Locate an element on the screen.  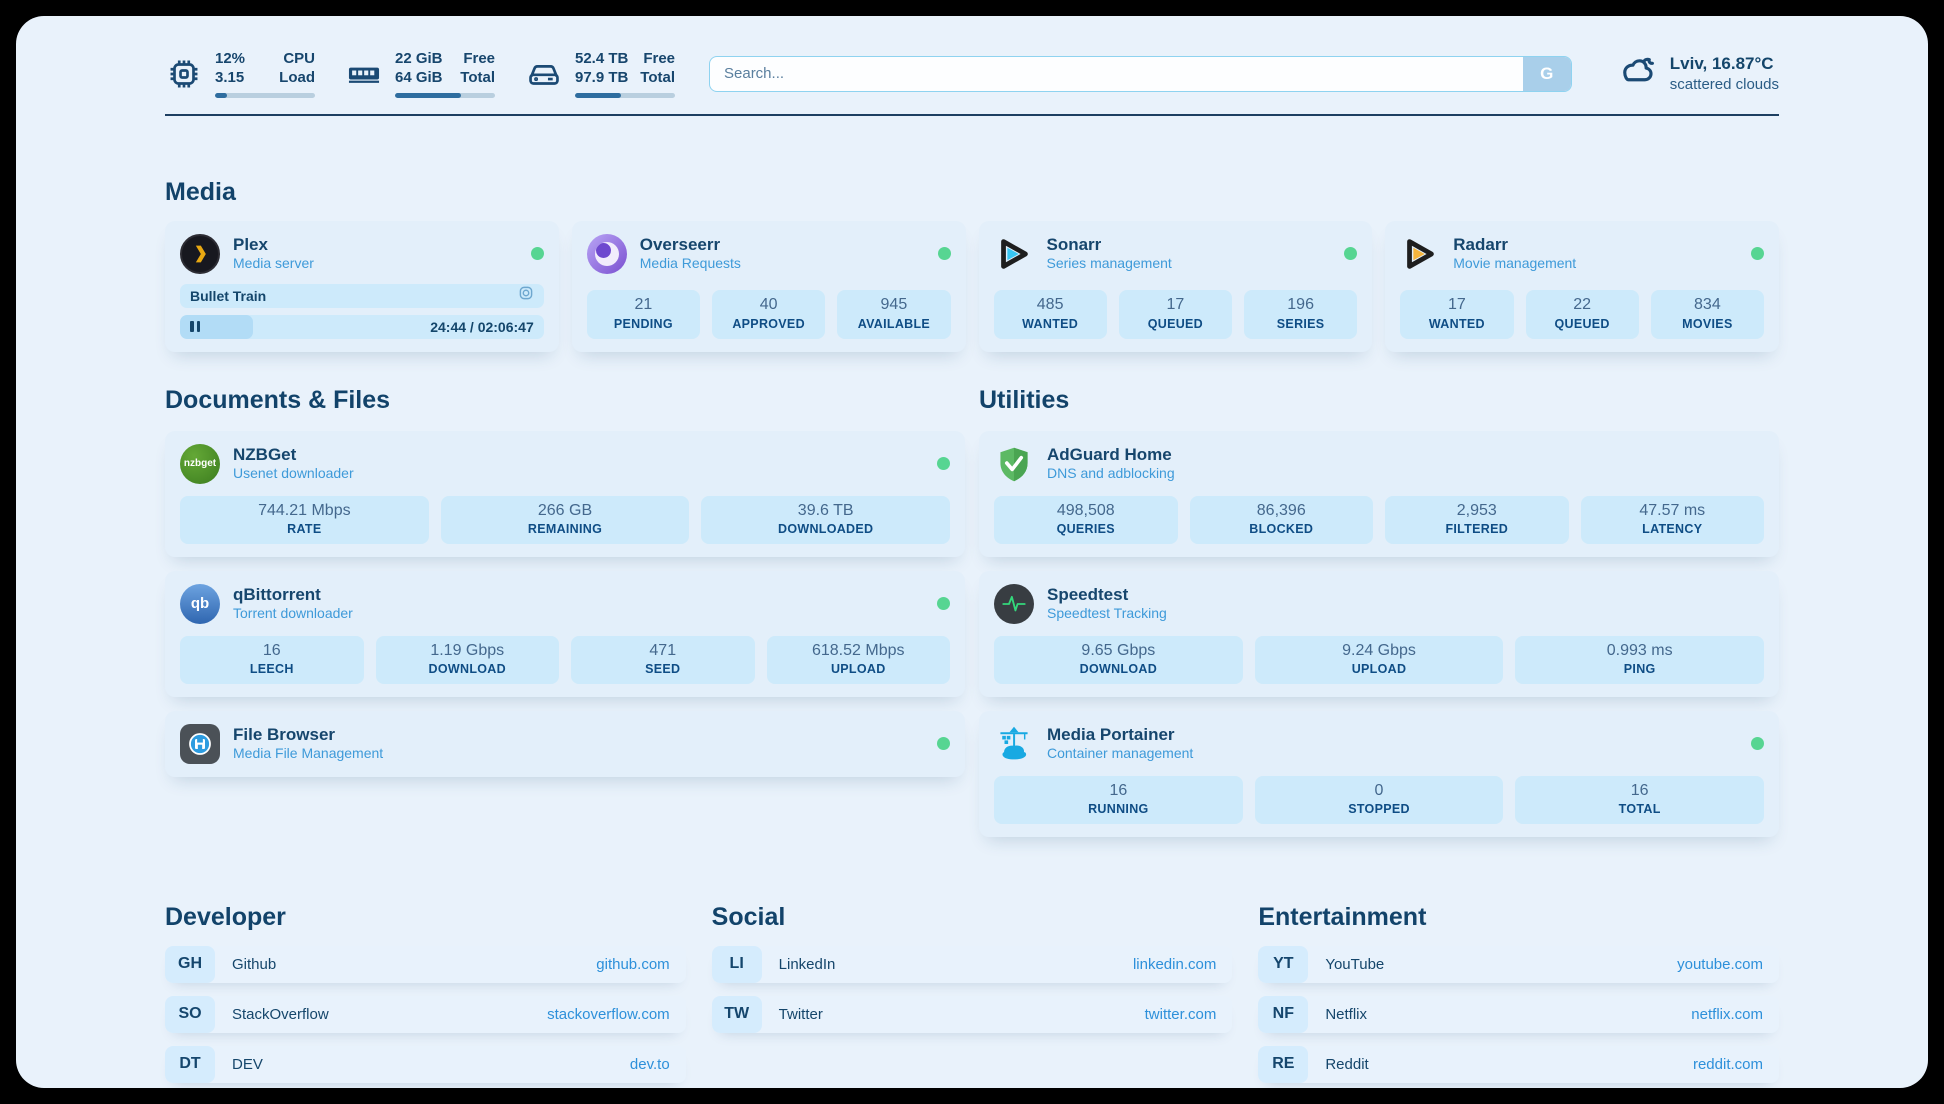
radarr-icon is located at coordinates (1420, 254).